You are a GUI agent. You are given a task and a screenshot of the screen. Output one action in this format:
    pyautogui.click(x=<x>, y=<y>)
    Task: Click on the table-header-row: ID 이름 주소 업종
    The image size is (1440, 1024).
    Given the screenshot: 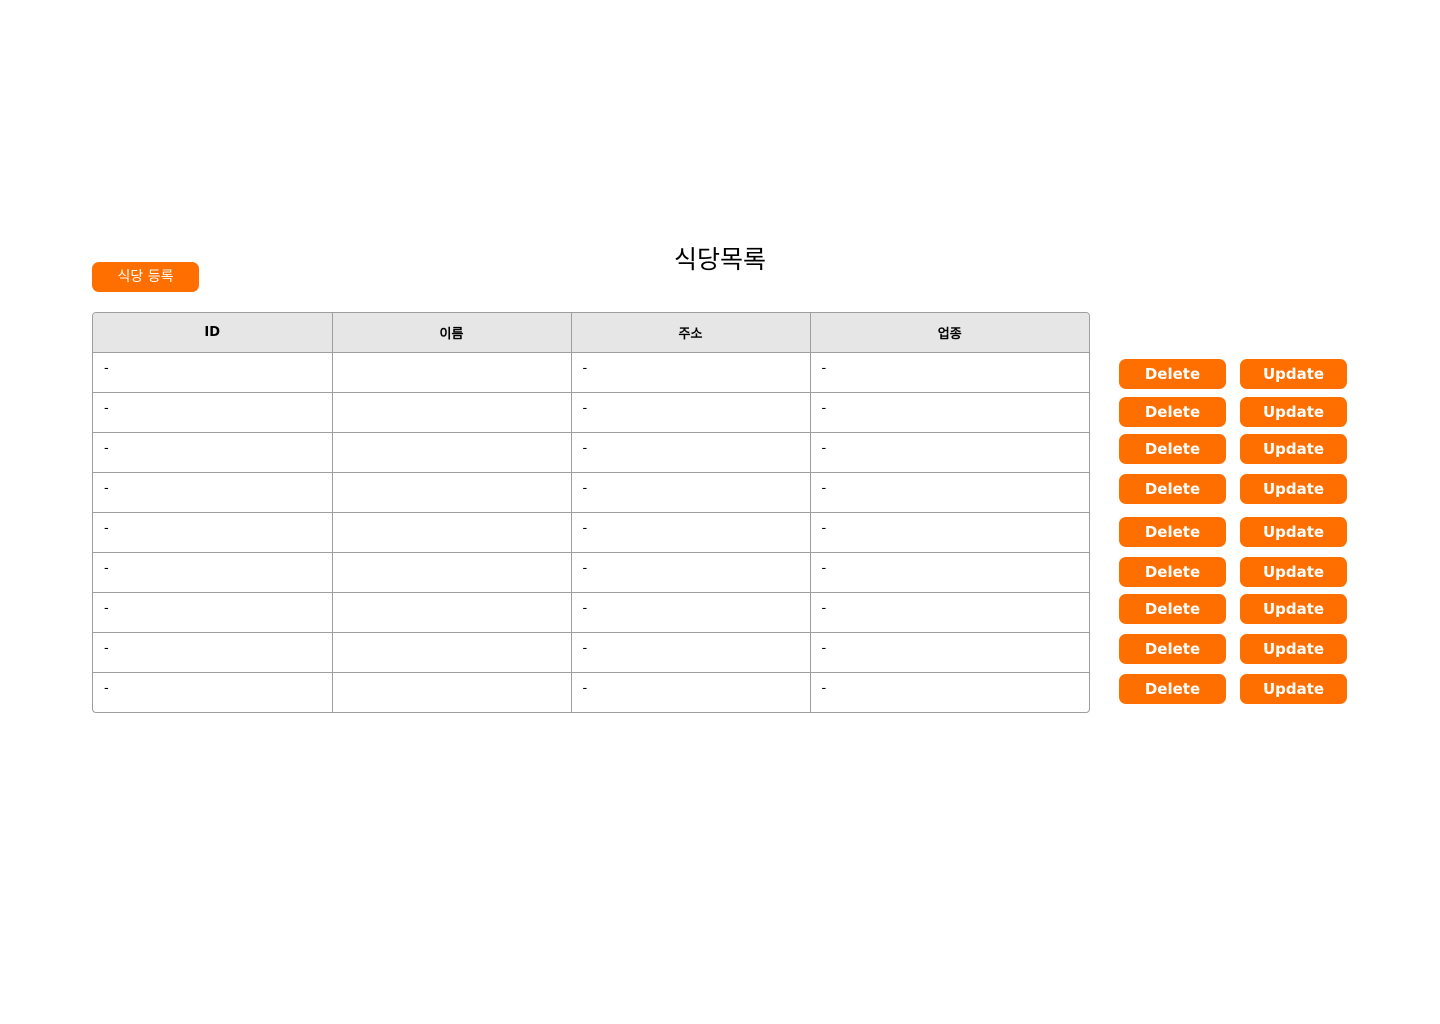 What is the action you would take?
    pyautogui.click(x=591, y=333)
    